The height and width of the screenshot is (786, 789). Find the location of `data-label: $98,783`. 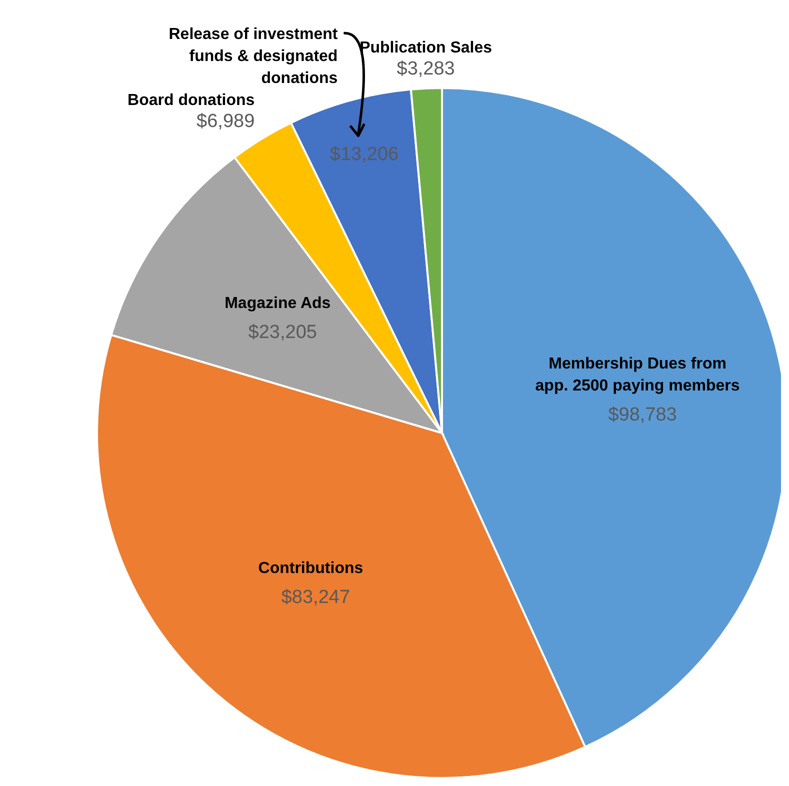

data-label: $98,783 is located at coordinates (642, 415).